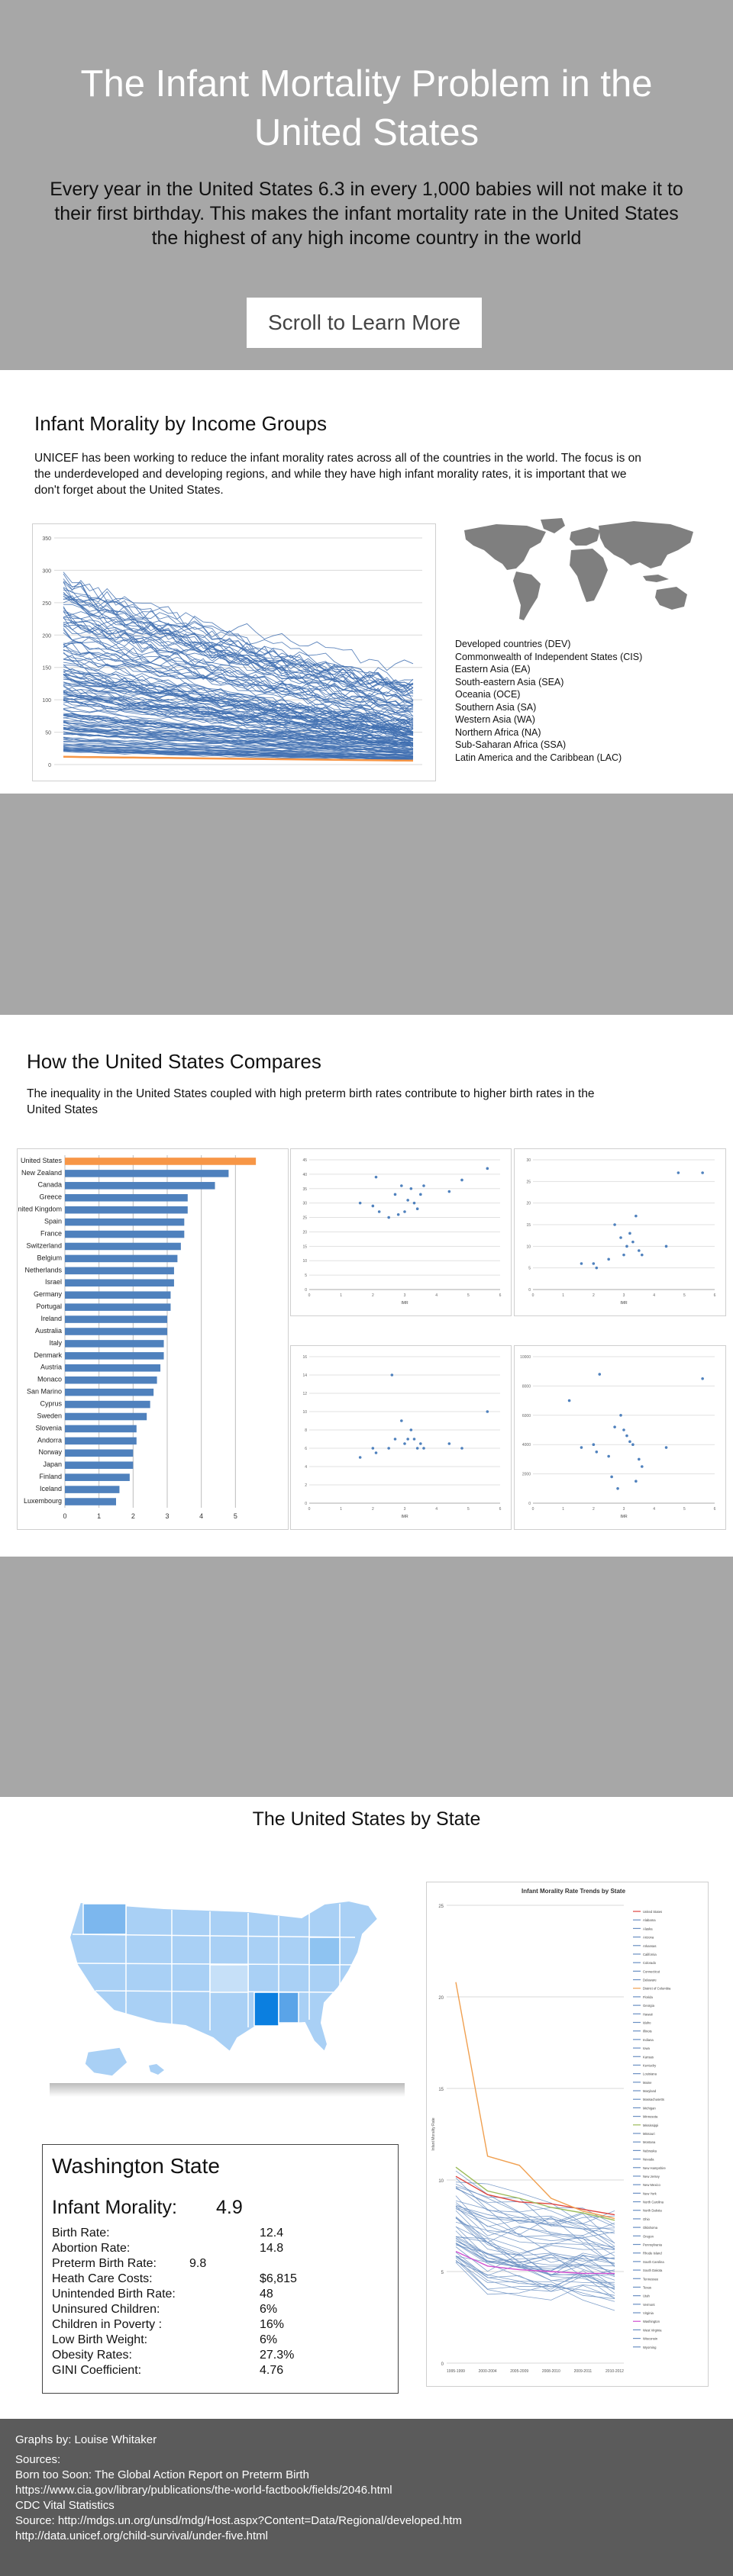  What do you see at coordinates (235, 1516) in the screenshot?
I see `x-tick-label: 5` at bounding box center [235, 1516].